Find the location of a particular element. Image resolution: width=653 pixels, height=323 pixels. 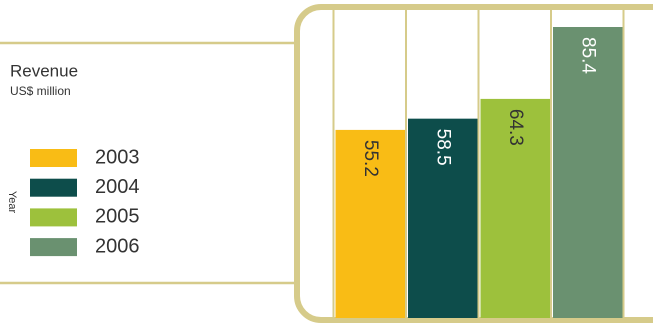

data-label: 64.3 is located at coordinates (515, 127).